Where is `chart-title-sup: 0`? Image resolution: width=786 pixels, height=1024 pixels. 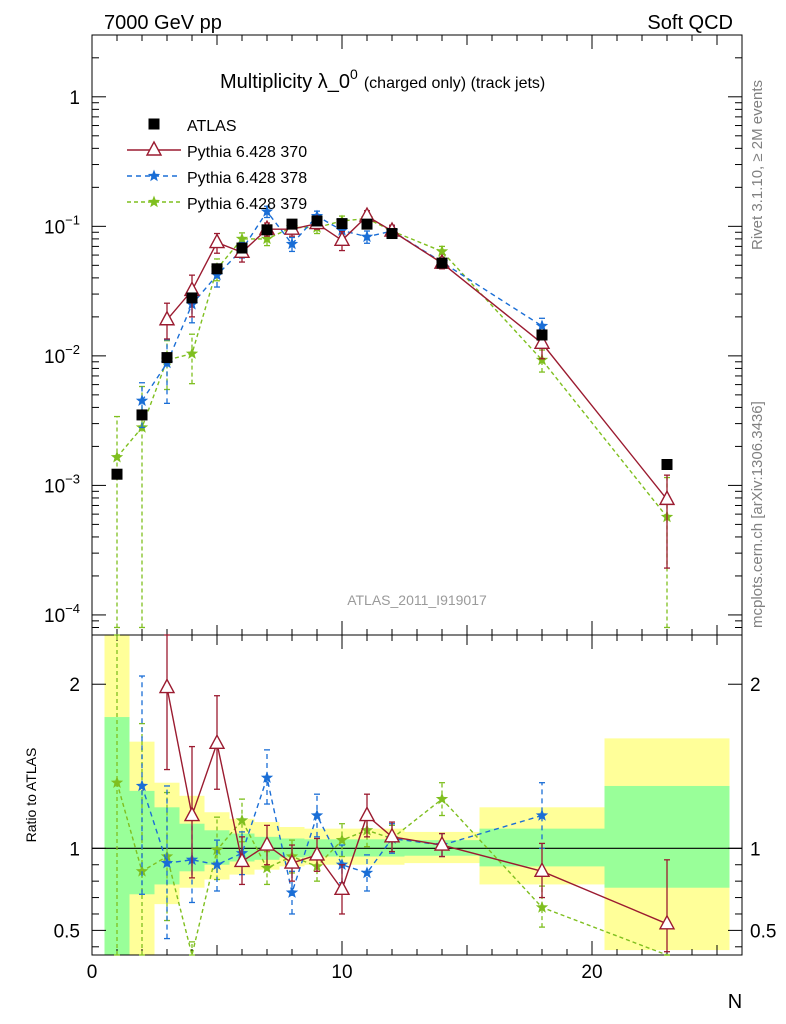
chart-title-sup: 0 is located at coordinates (354, 74).